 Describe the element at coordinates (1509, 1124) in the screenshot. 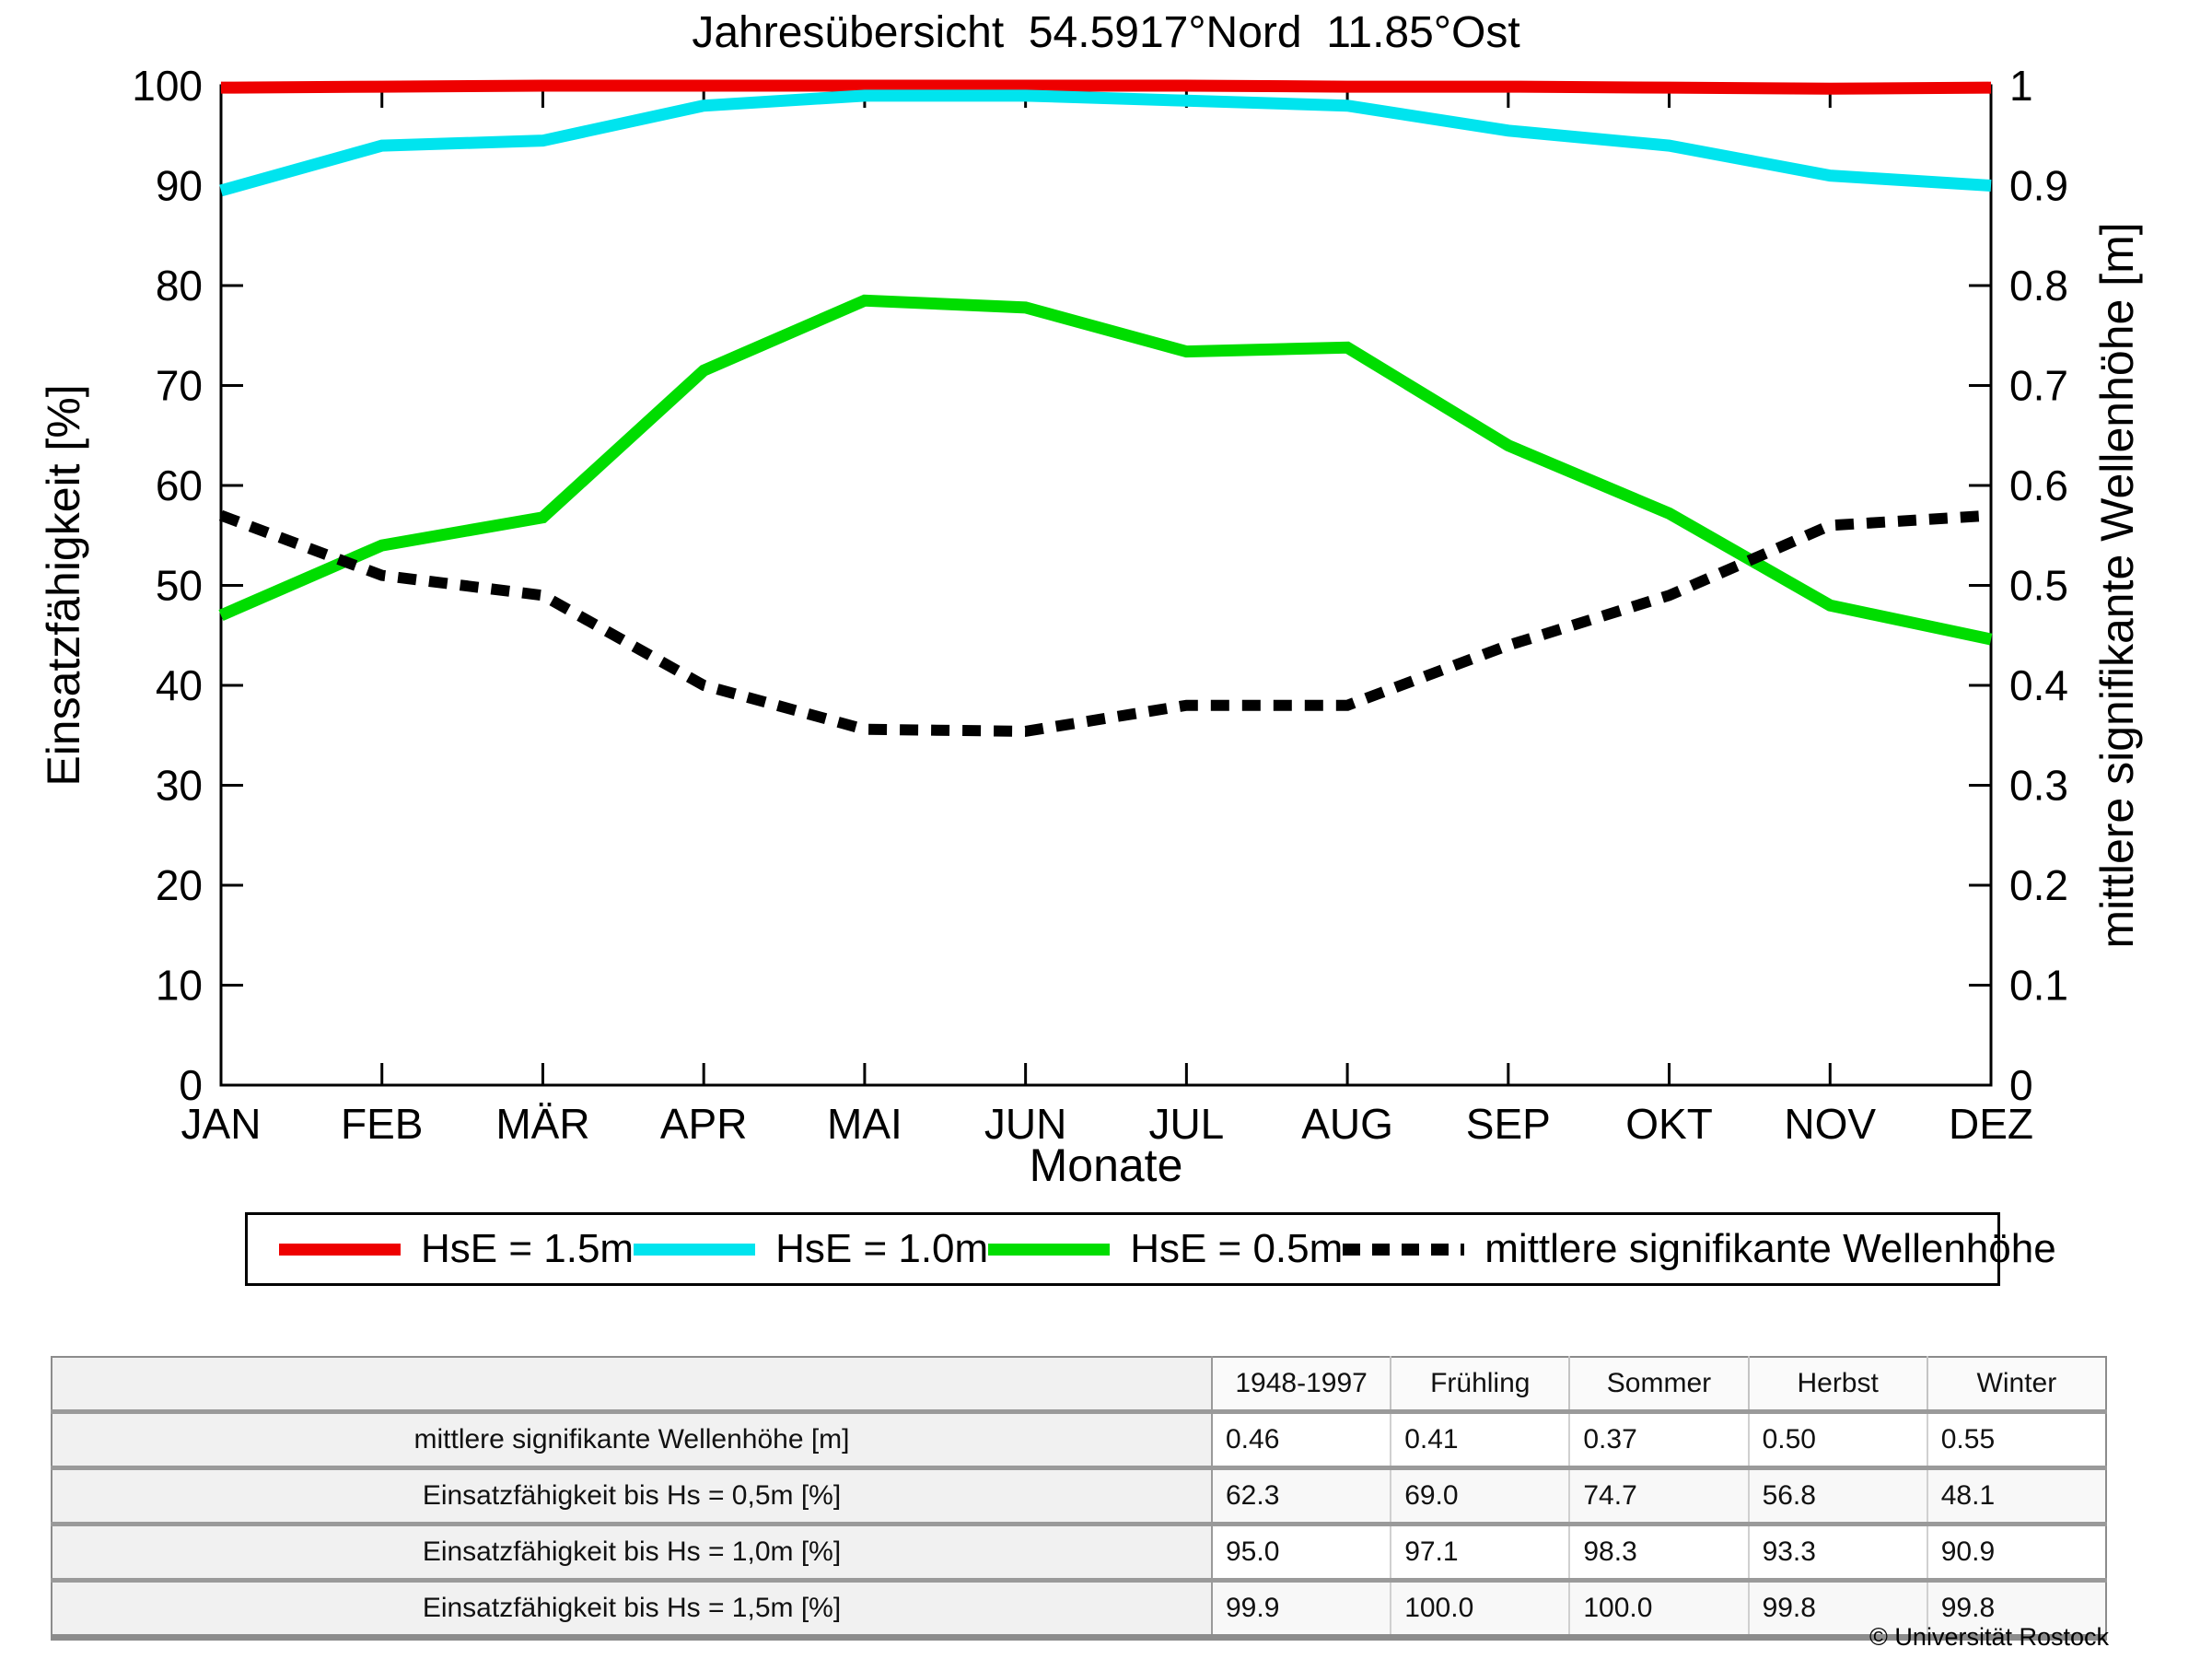

I see `x-tick-label: SEP` at that location.